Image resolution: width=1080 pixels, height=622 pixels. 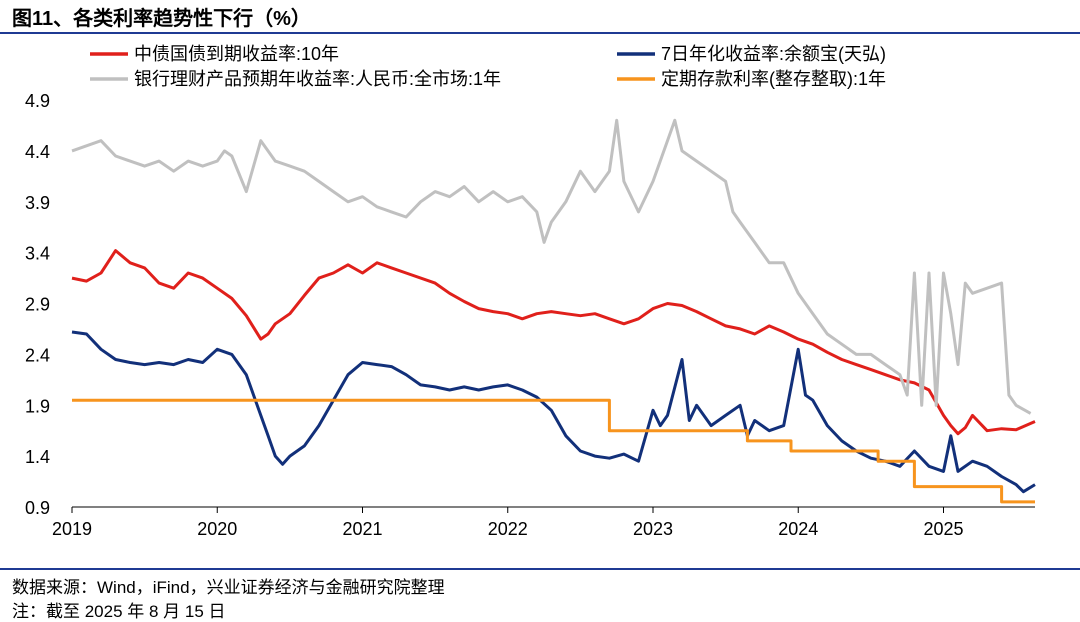 What do you see at coordinates (540, 569) in the screenshot?
I see `bottom-rule` at bounding box center [540, 569].